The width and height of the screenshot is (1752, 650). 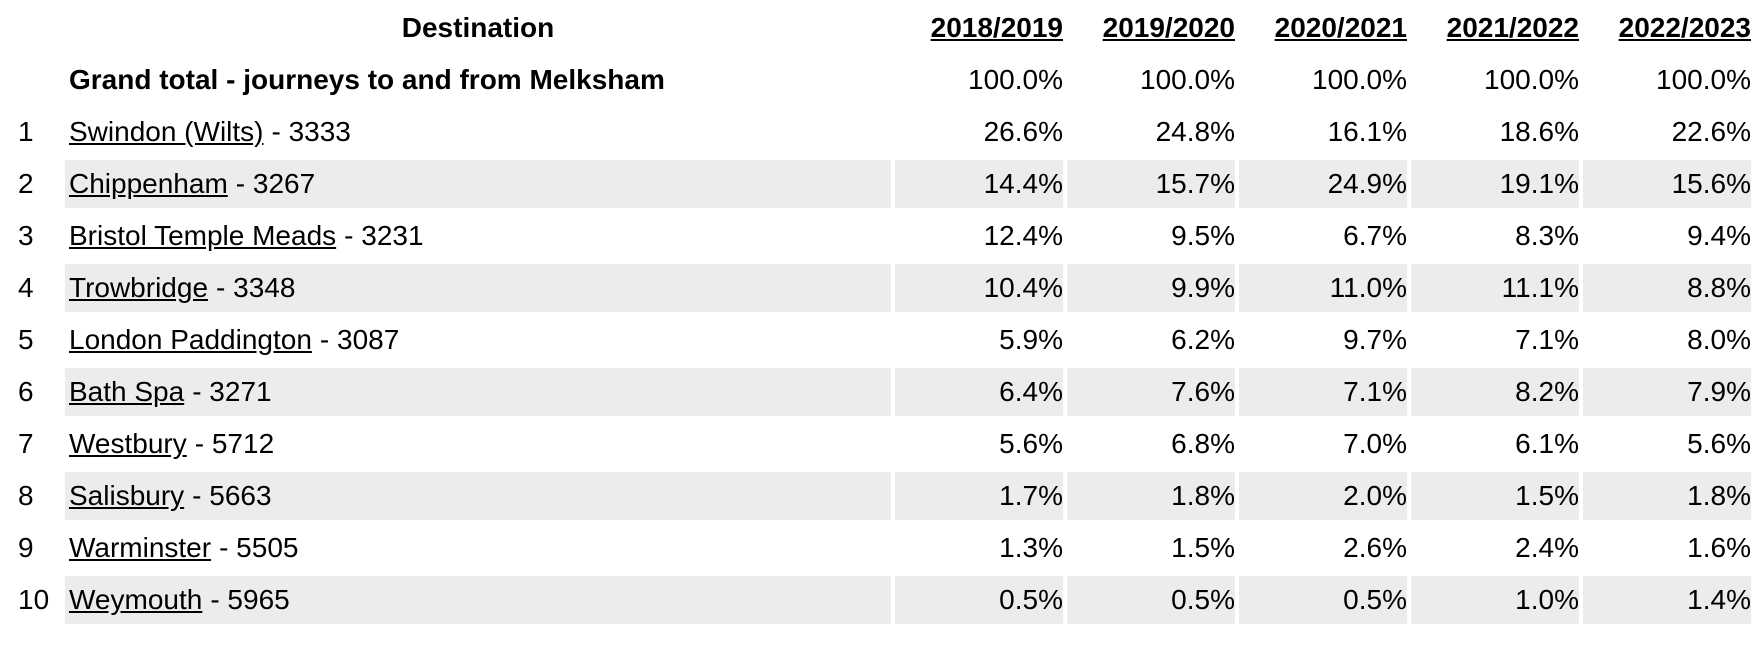 I want to click on year-header: 2022/2023, so click(x=1667, y=28).